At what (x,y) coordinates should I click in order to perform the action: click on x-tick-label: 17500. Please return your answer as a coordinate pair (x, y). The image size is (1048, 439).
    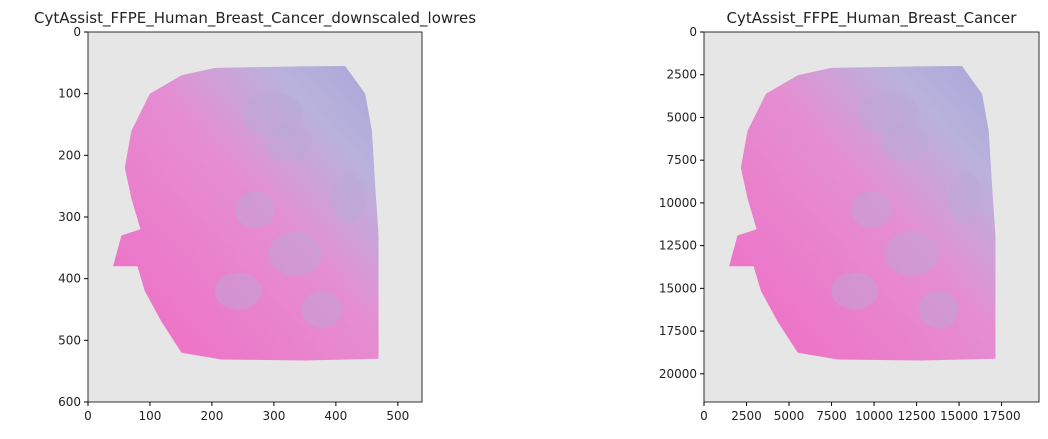
    Looking at the image, I should click on (1001, 416).